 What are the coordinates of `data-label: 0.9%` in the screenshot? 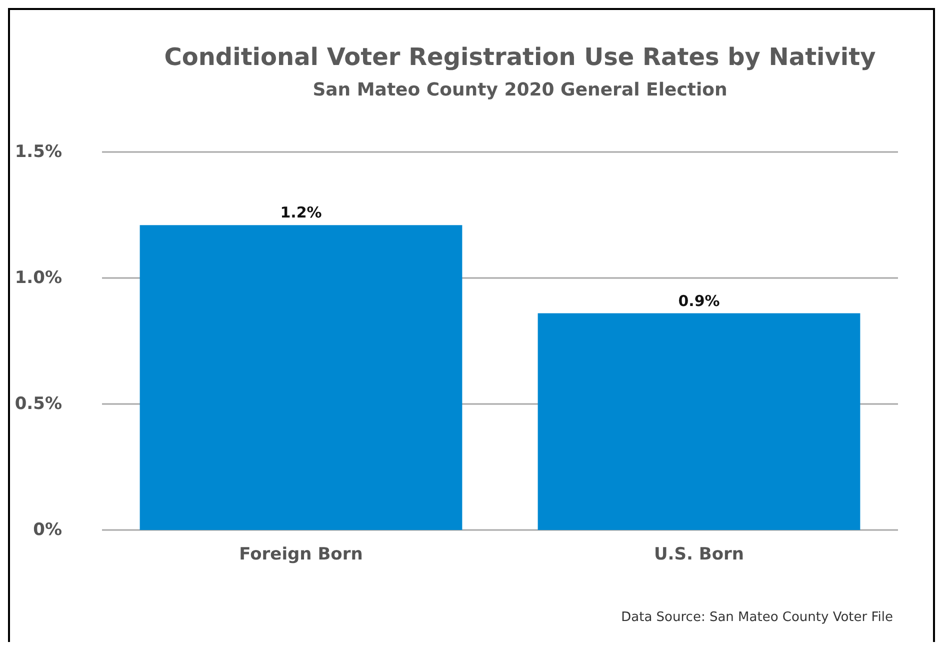 It's located at (699, 301).